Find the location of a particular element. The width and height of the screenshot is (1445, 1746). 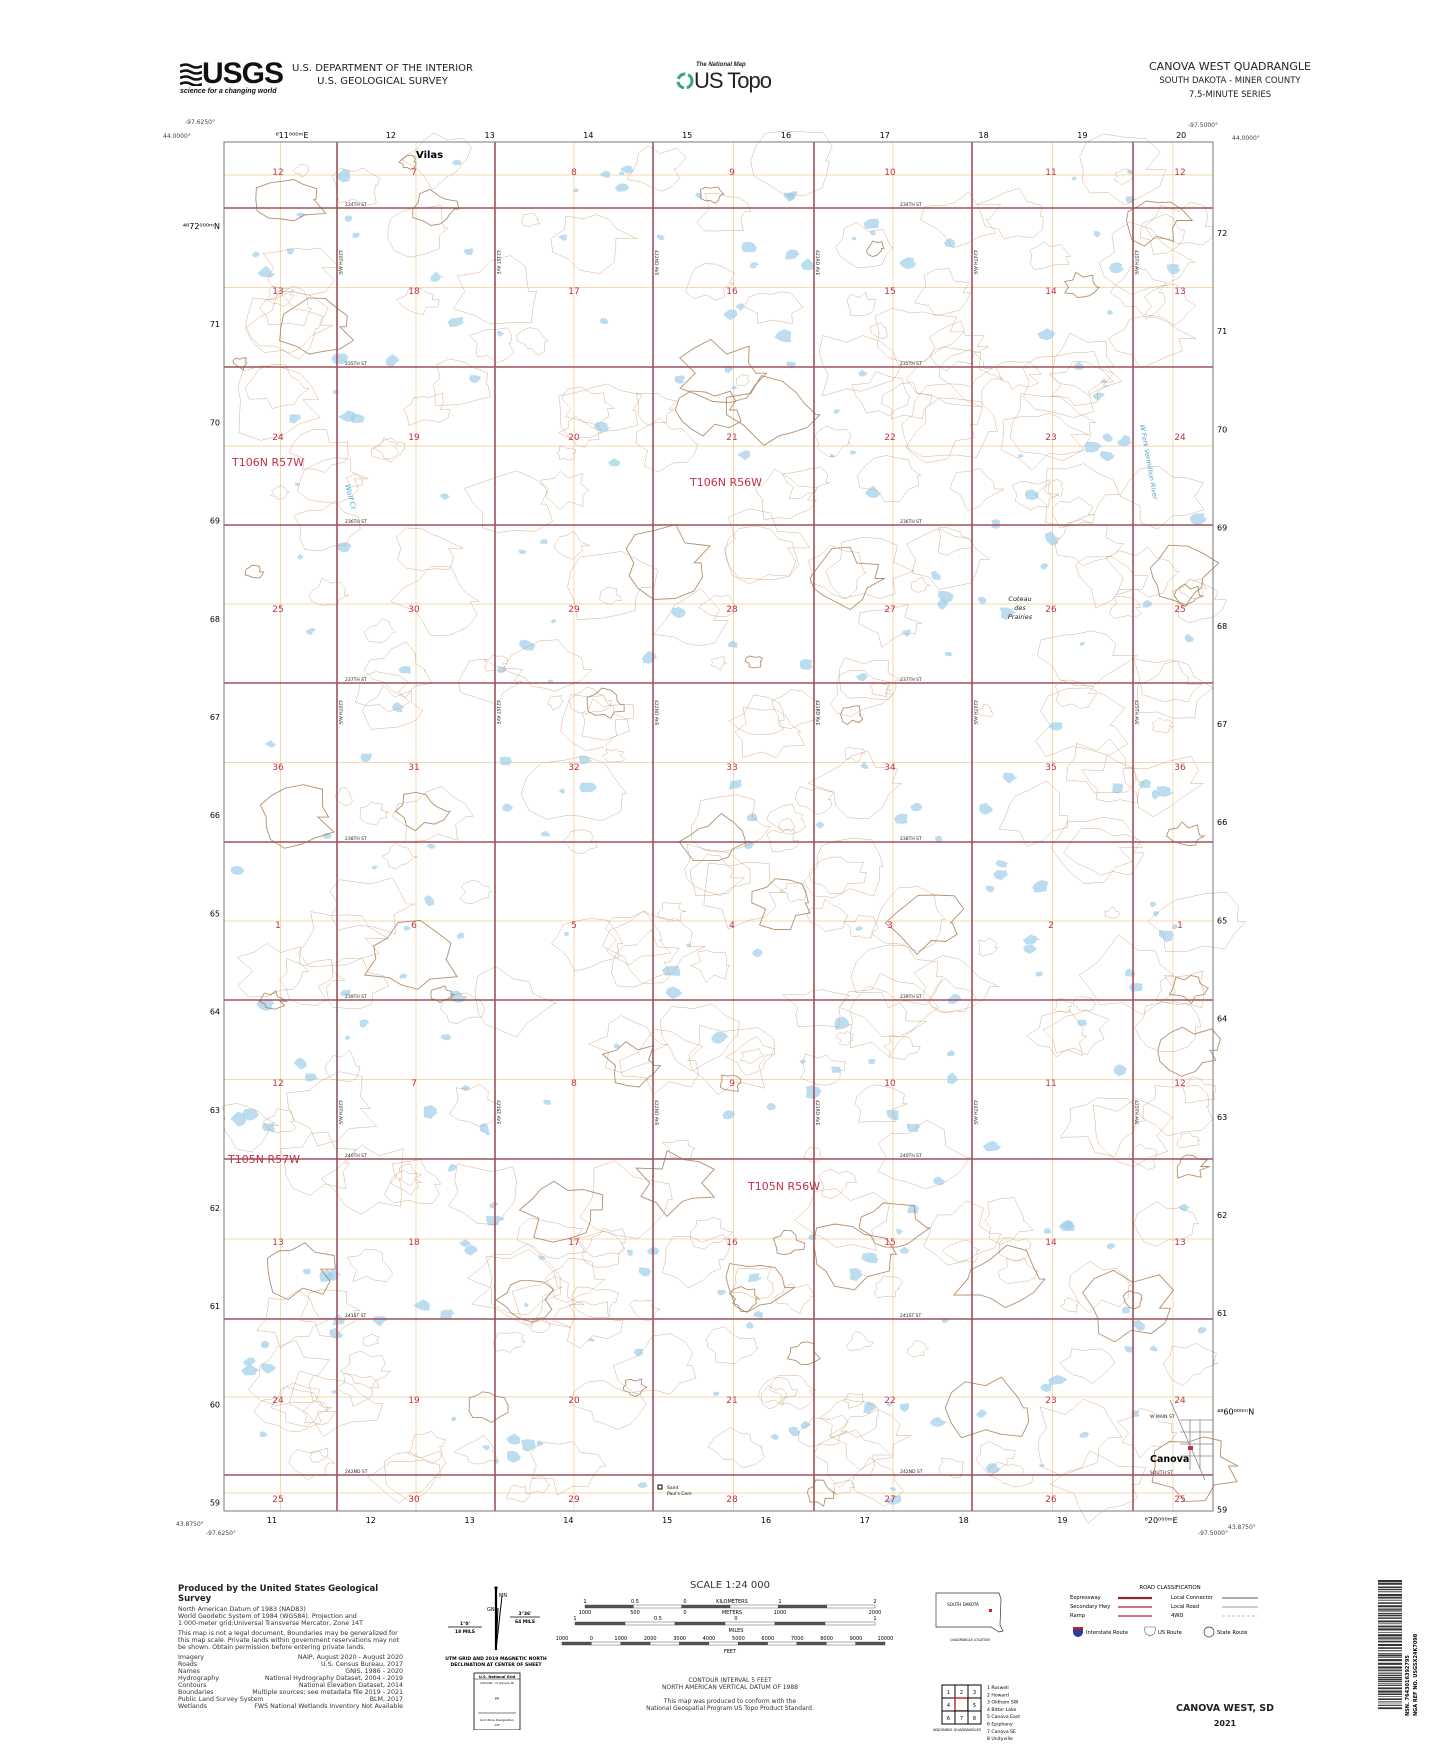

adjoining-cell-number: 6 is located at coordinates (948, 1719).